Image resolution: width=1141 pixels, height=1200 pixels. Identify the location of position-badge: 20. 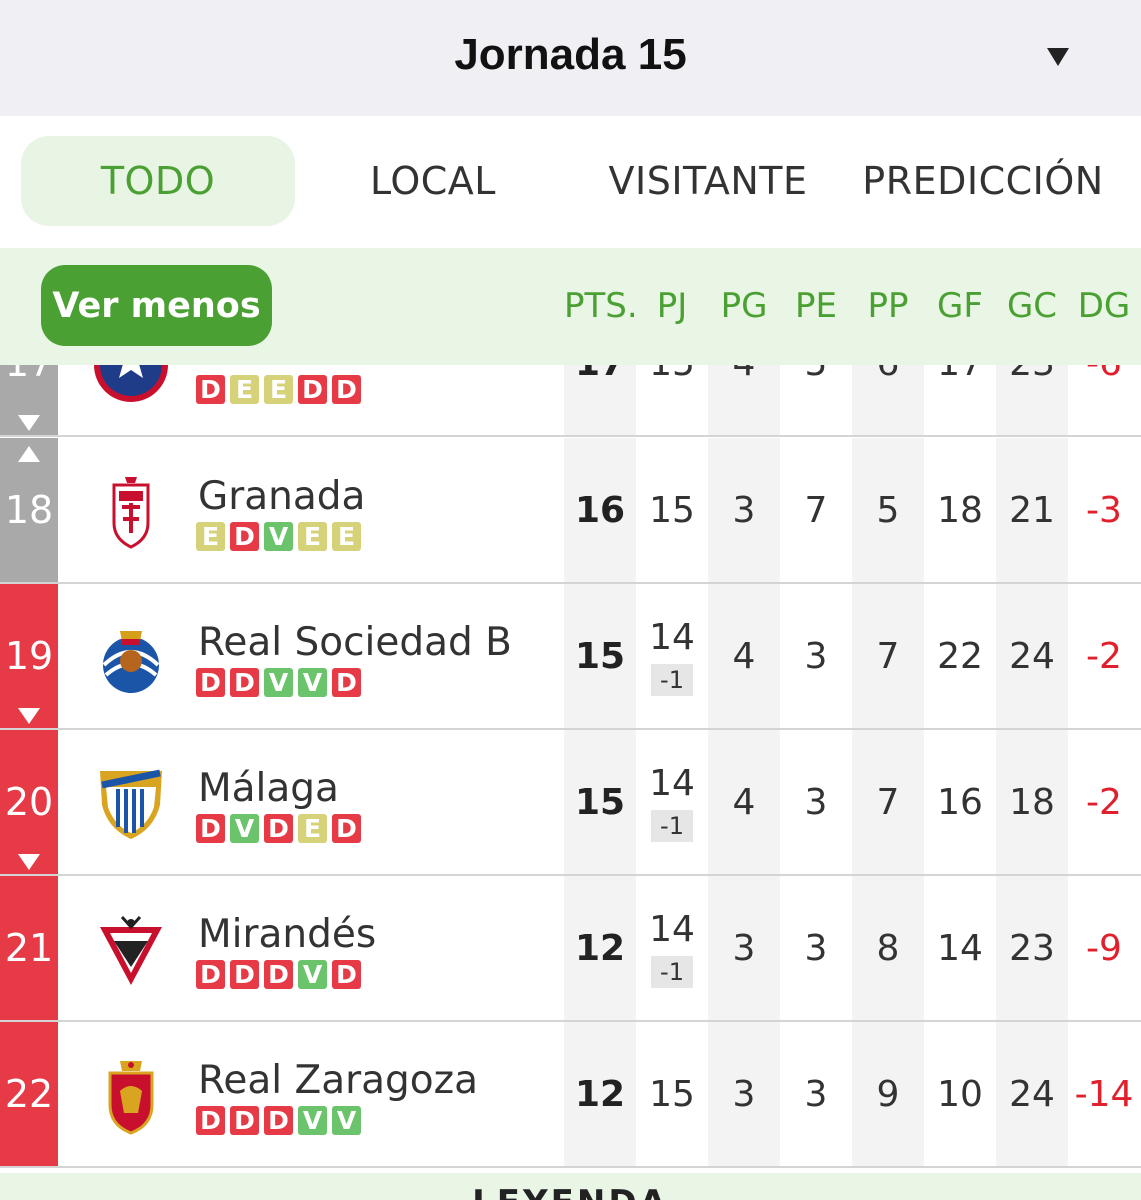
(29, 802).